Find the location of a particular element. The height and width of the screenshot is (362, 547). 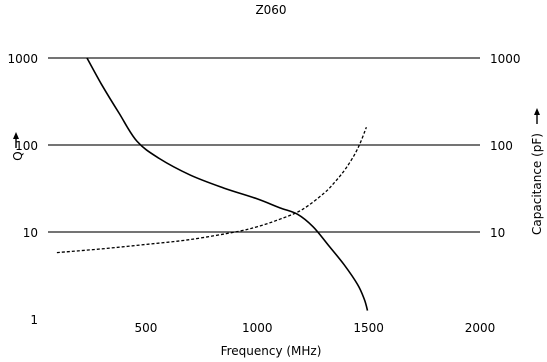

right-axis-label: Capacitance (pF) is located at coordinates (537, 184).